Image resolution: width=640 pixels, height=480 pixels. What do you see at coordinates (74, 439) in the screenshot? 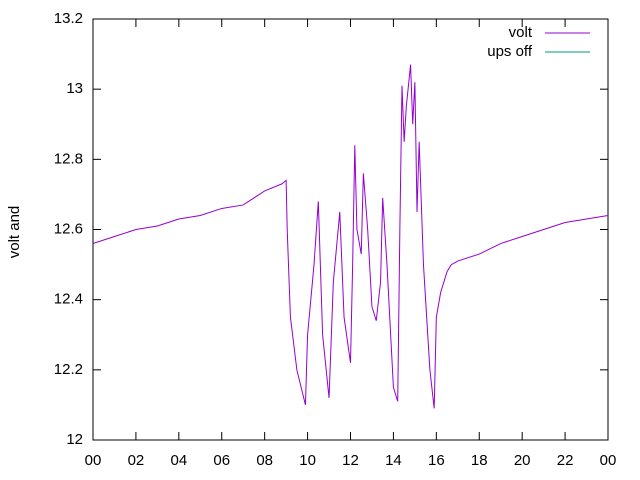
I see `y-tick-label: 12` at bounding box center [74, 439].